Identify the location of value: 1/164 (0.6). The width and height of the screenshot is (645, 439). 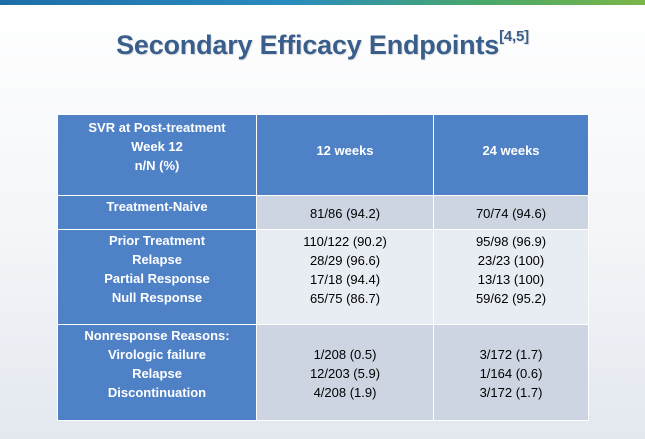
(511, 374).